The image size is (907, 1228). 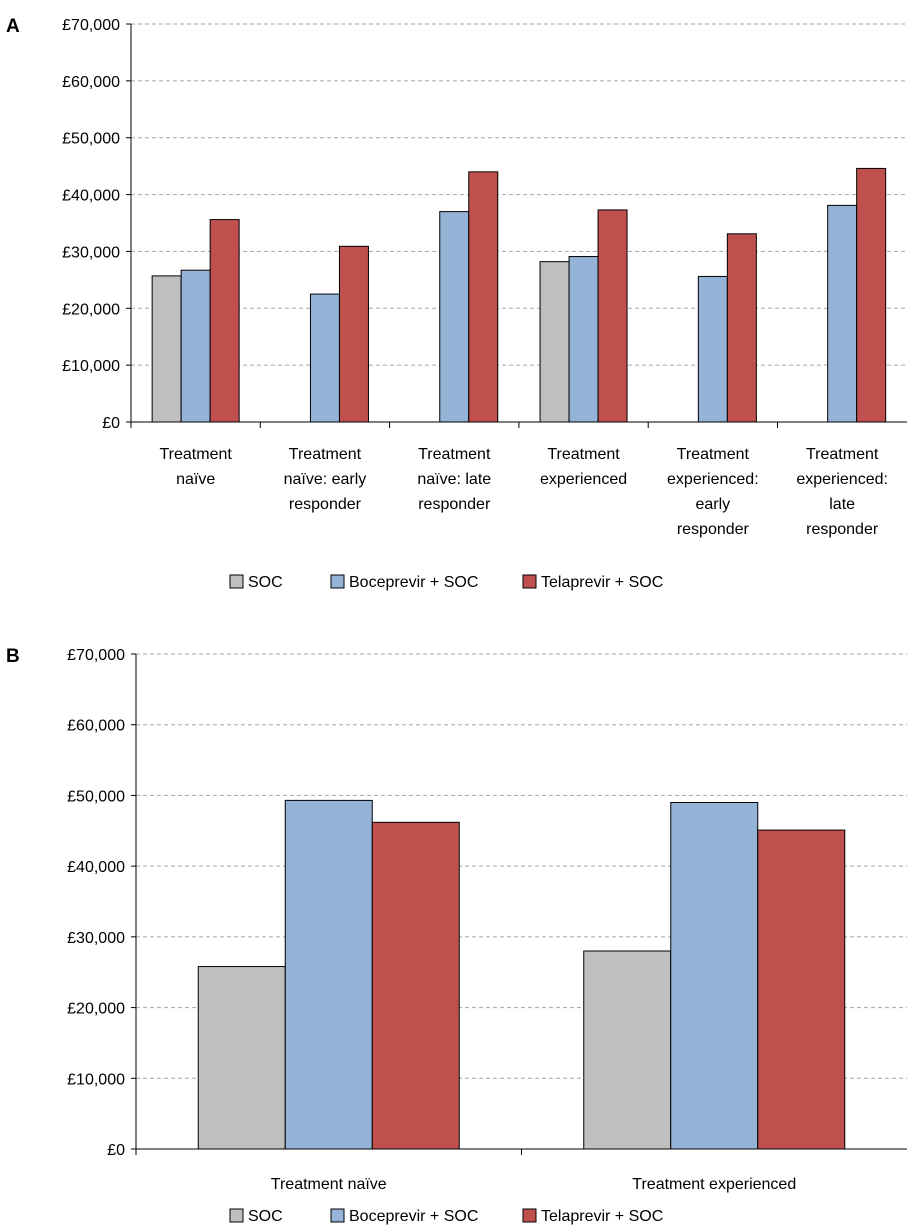 I want to click on x-tick-label: Treatment naïve: early responder, so click(x=325, y=479).